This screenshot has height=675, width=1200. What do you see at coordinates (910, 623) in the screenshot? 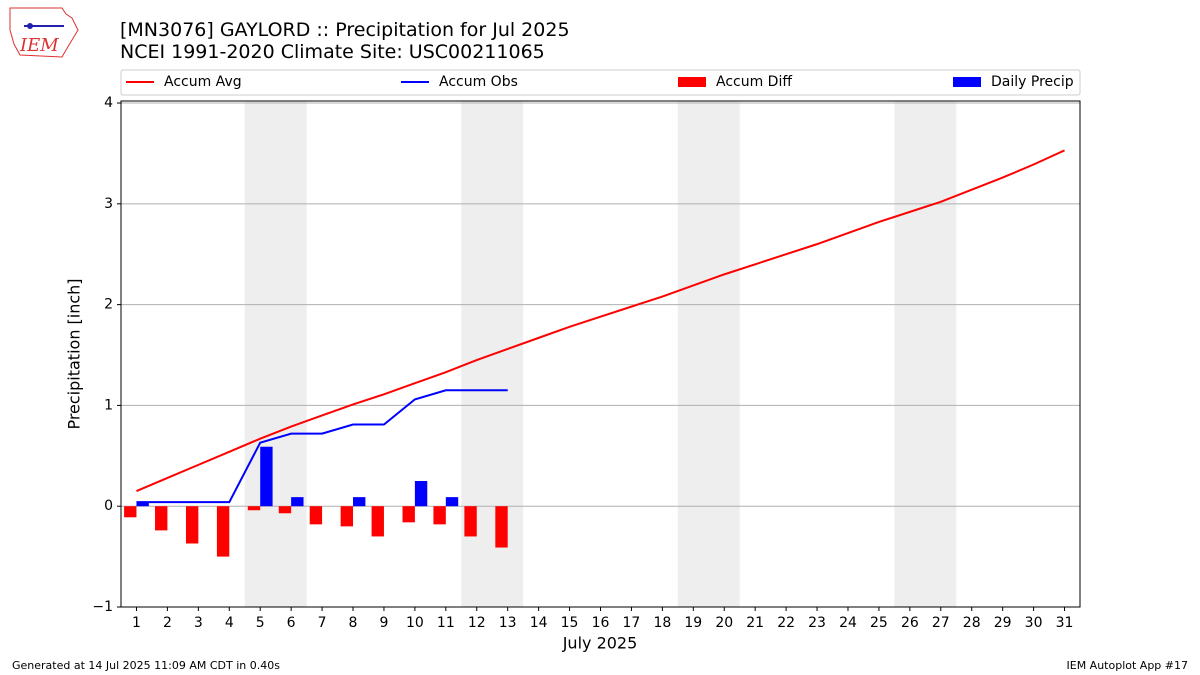
I see `x-tick-label: 26` at bounding box center [910, 623].